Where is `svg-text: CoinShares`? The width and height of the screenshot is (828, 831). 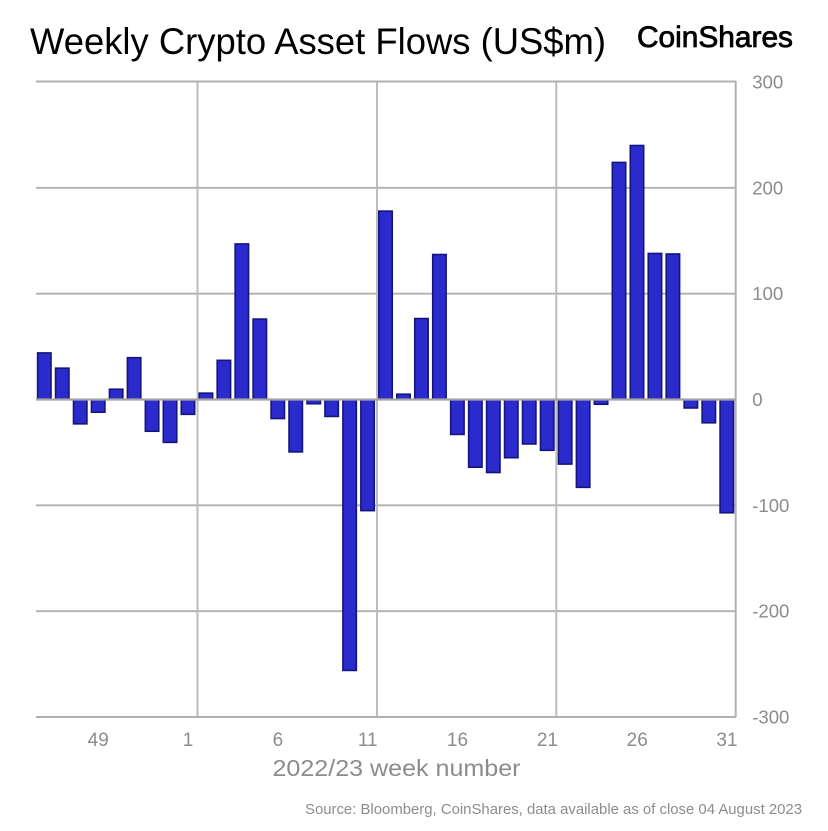
svg-text: CoinShares is located at coordinates (715, 37).